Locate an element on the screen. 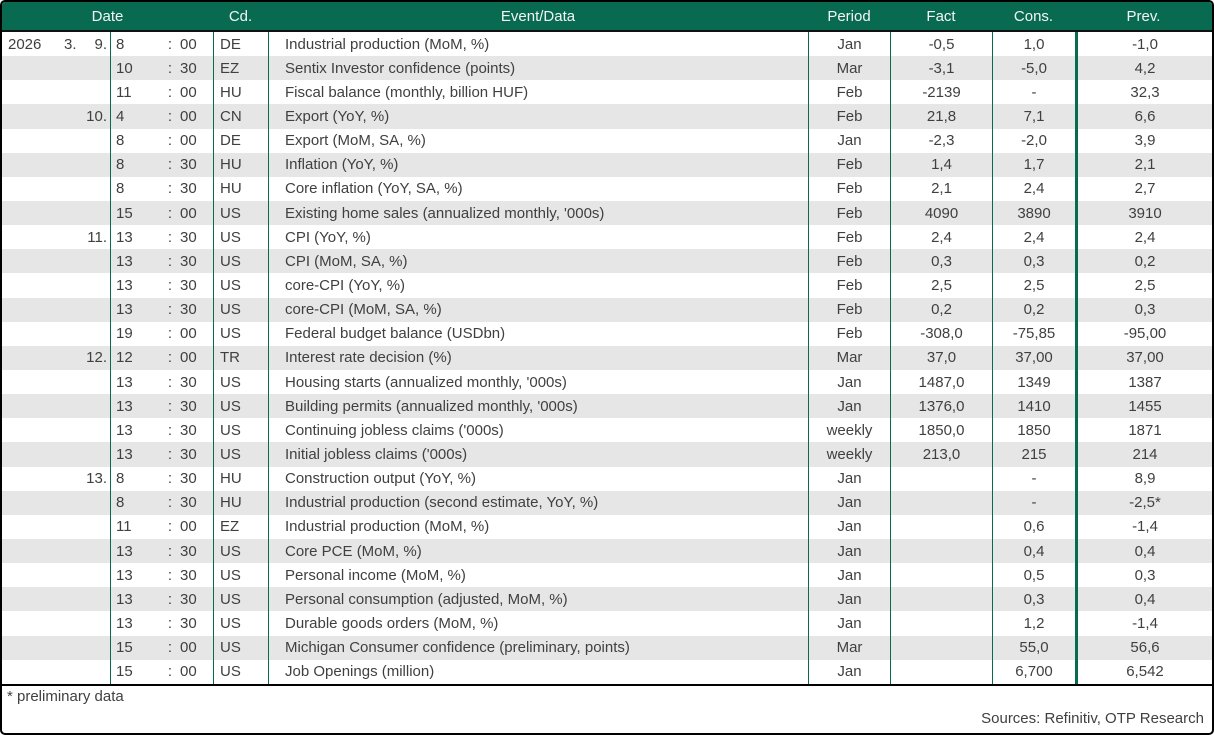 The image size is (1214, 735). column-header-cd: Cd. is located at coordinates (240, 16).